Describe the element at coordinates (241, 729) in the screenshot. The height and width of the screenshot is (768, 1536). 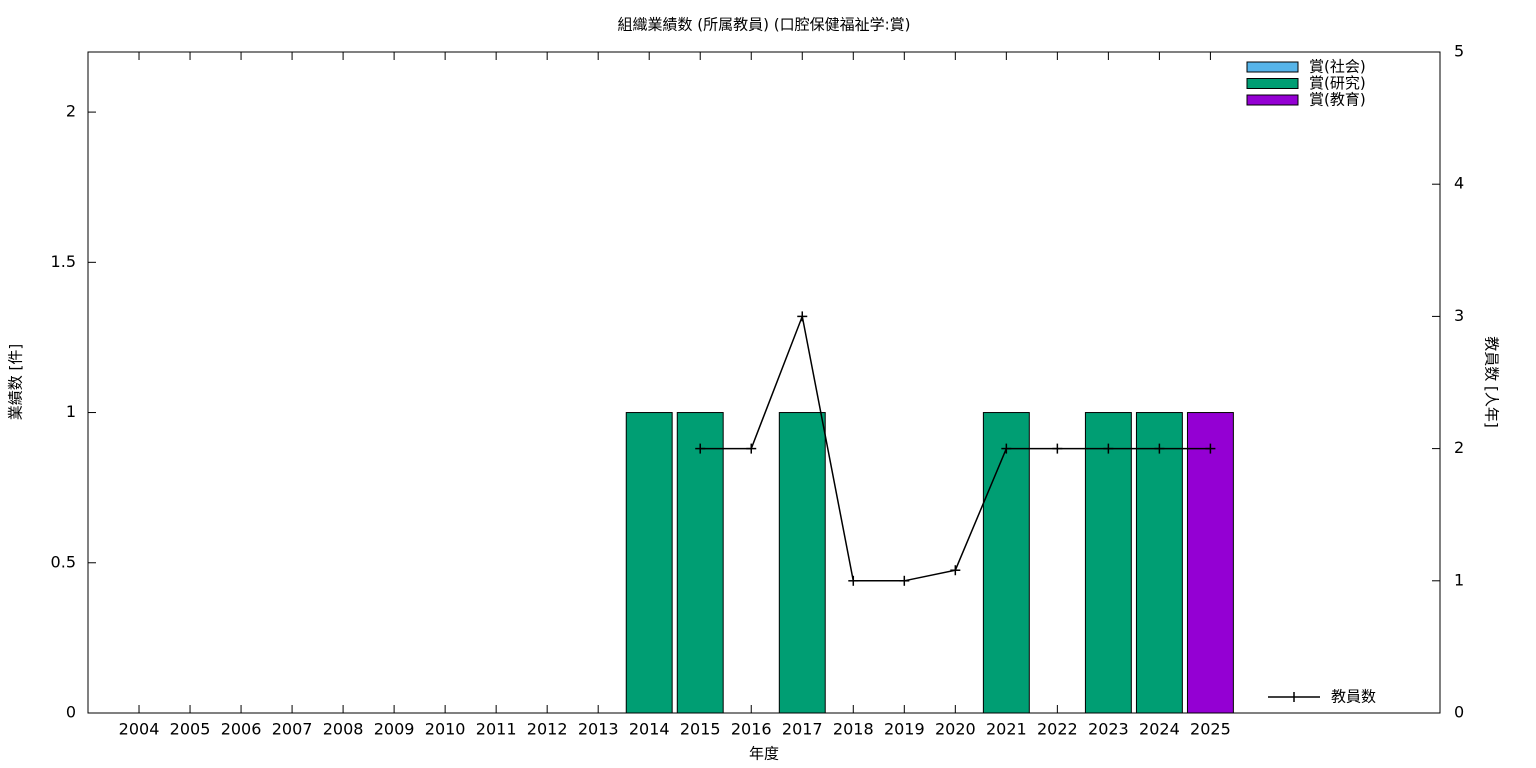
I see `x-tick-label: 2006` at that location.